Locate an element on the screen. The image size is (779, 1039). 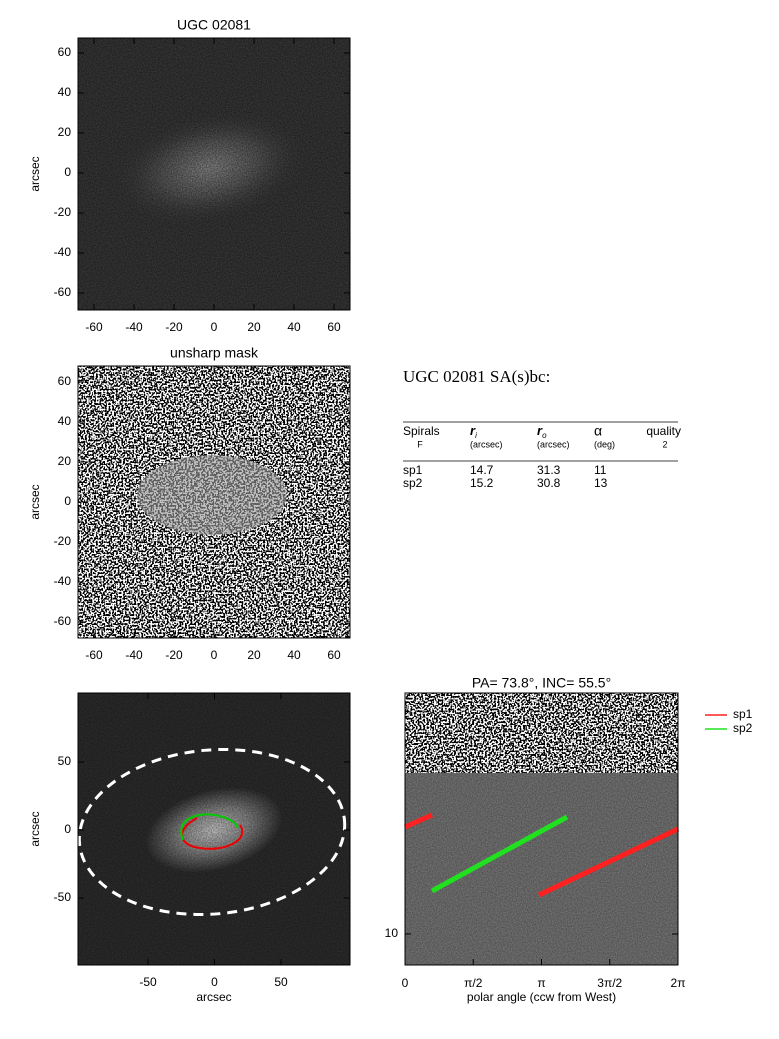
column-subheader: 2 is located at coordinates (664, 444).